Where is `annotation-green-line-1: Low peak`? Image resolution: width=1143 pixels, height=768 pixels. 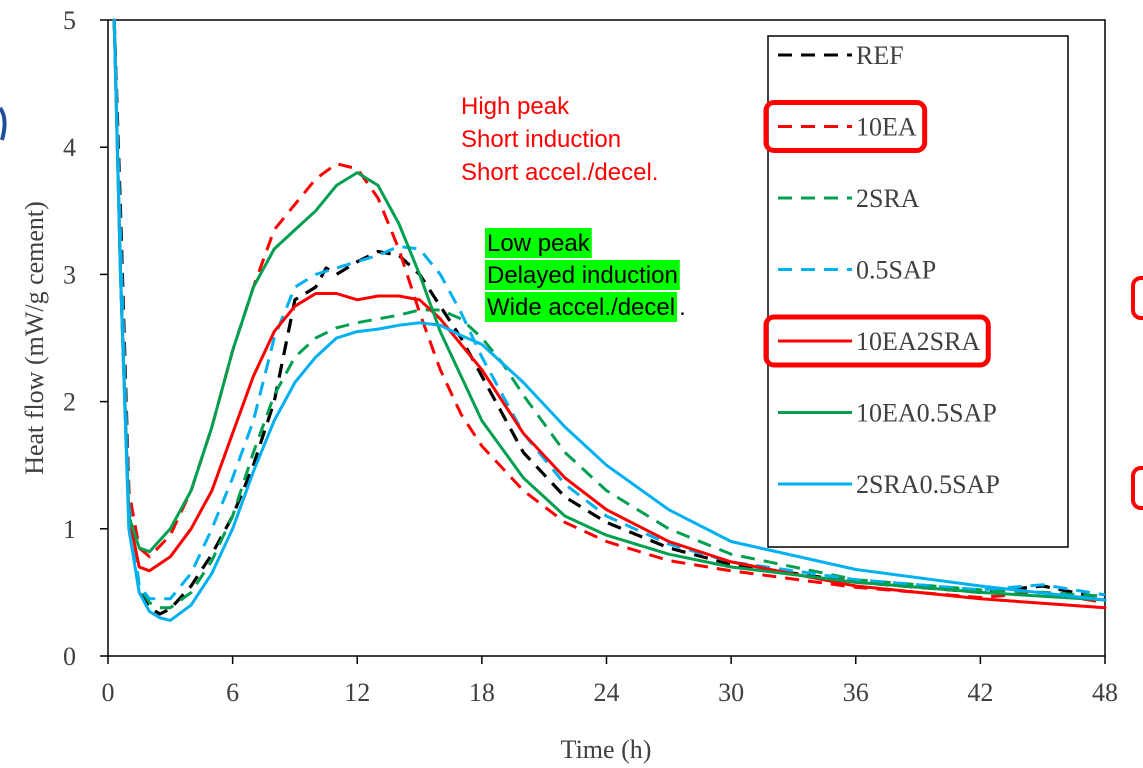 annotation-green-line-1: Low peak is located at coordinates (539, 243).